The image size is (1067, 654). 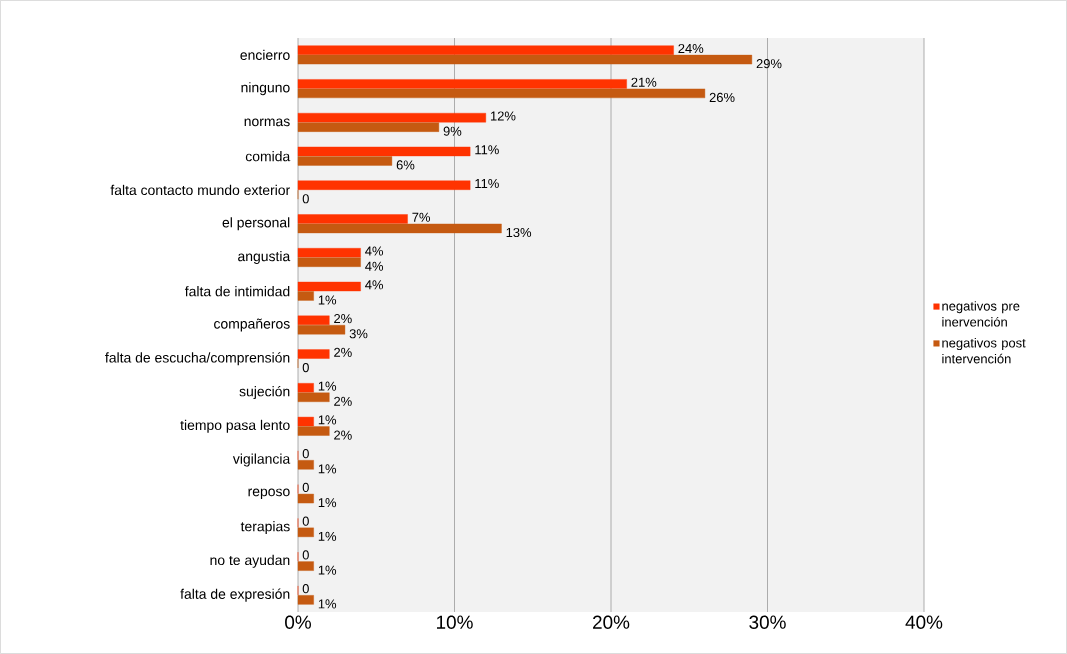 What do you see at coordinates (200, 190) in the screenshot?
I see `y-tick-label: falta contacto mundo exterior` at bounding box center [200, 190].